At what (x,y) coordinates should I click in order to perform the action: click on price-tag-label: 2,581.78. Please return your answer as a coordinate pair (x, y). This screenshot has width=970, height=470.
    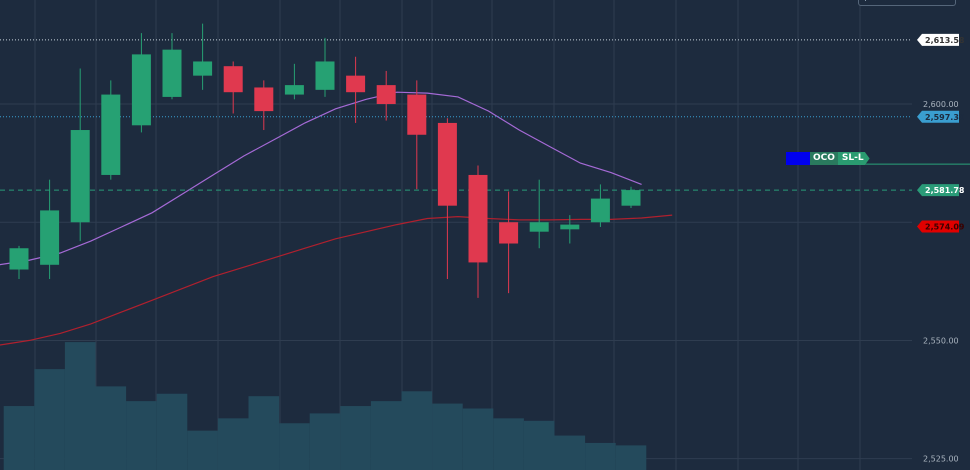
    Looking at the image, I should click on (945, 190).